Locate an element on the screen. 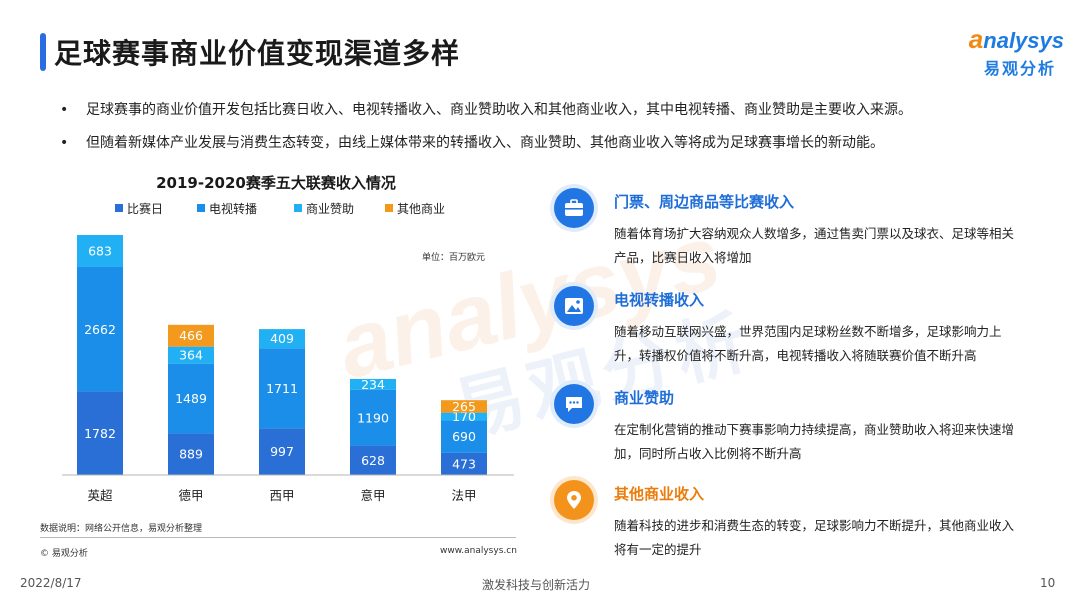 The height and width of the screenshot is (608, 1080). data-label: 234 is located at coordinates (373, 384).